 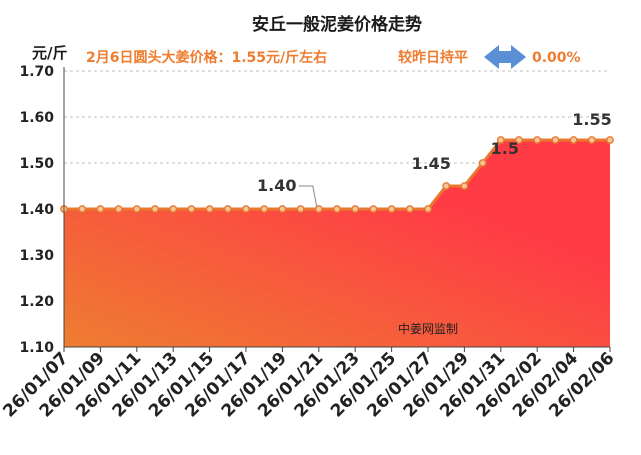 I want to click on data-label: 1.5, so click(x=505, y=148).